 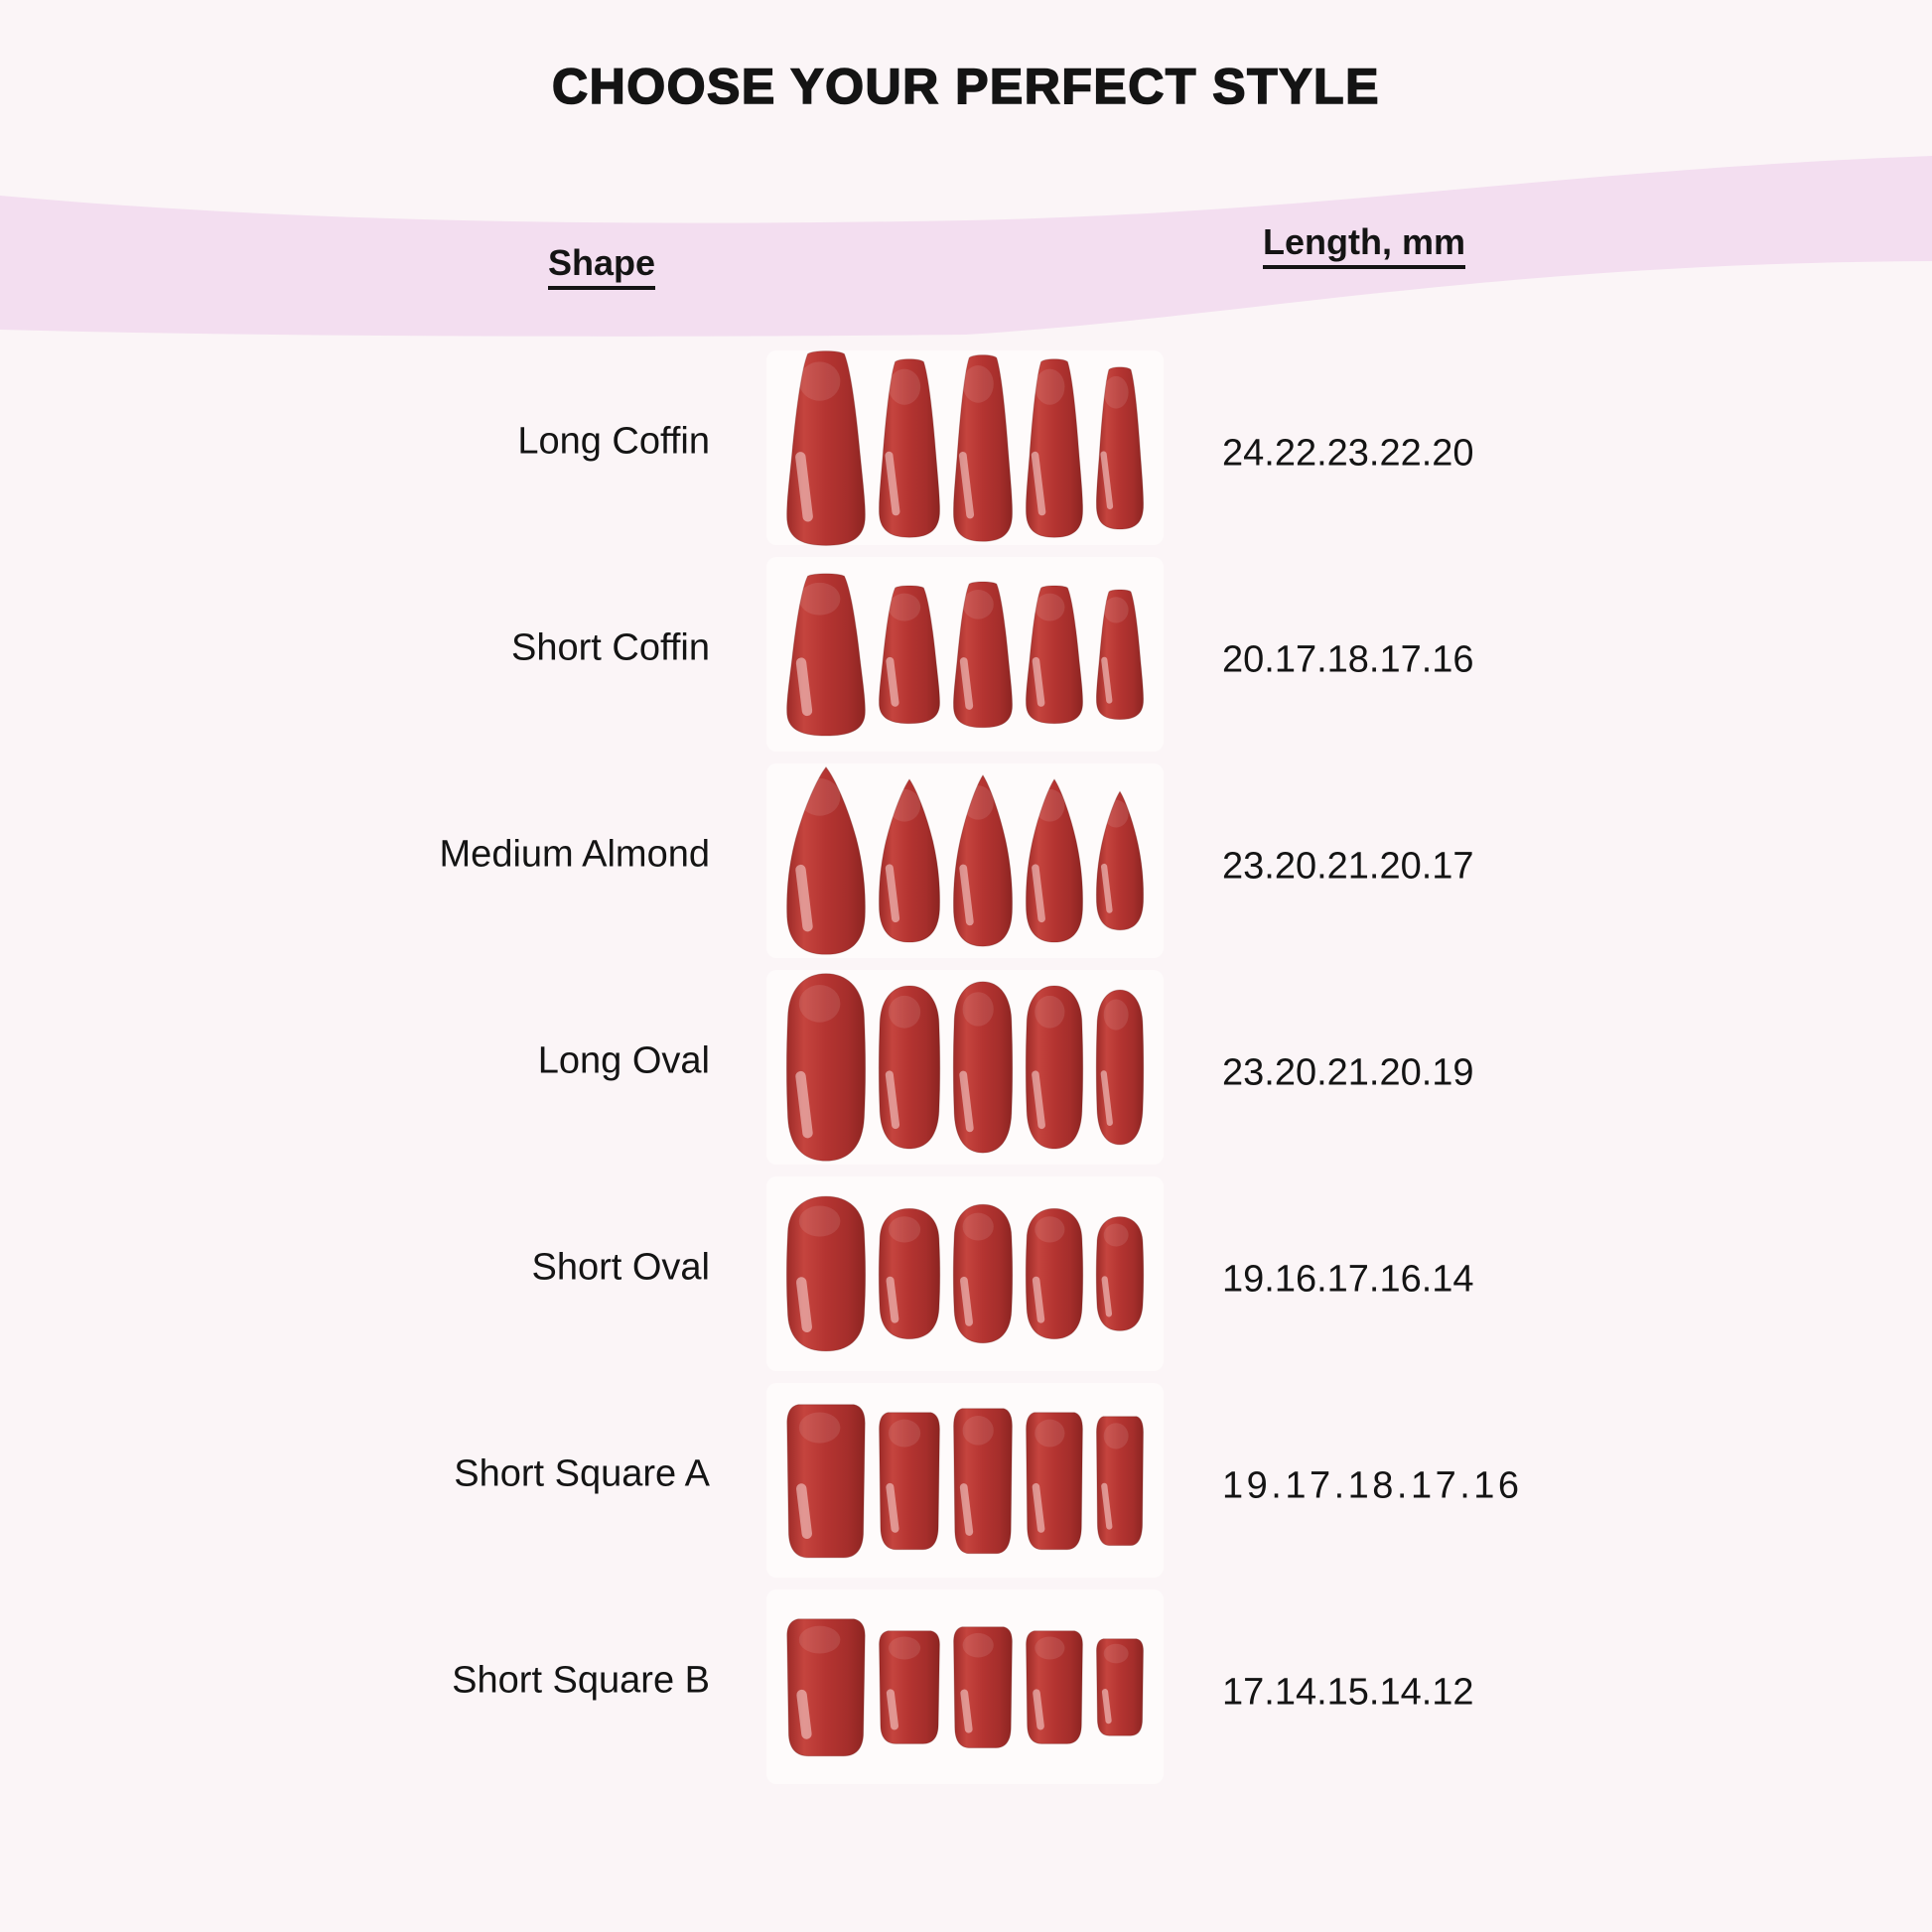 I want to click on style-row-short-coffin: Short Coffin 20.17.18.17.16, so click(x=966, y=654).